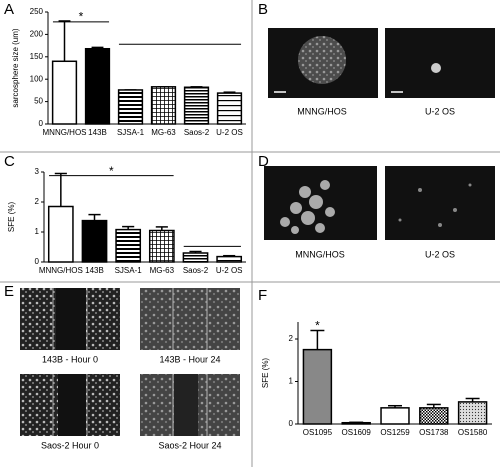 Image resolution: width=500 pixels, height=467 pixels. Describe the element at coordinates (9, 9) in the screenshot. I see `panel-label: A` at that location.